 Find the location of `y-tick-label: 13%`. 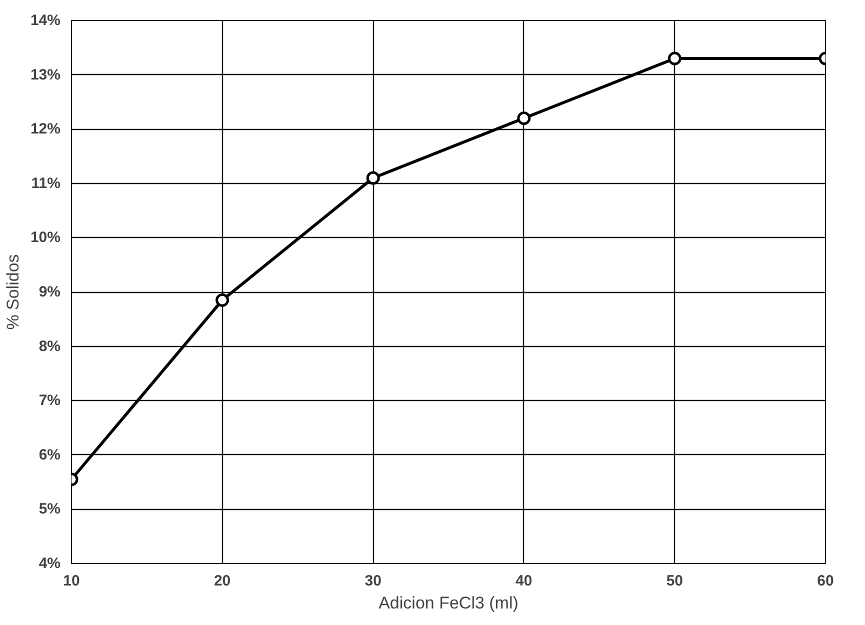

y-tick-label: 13% is located at coordinates (45, 75).